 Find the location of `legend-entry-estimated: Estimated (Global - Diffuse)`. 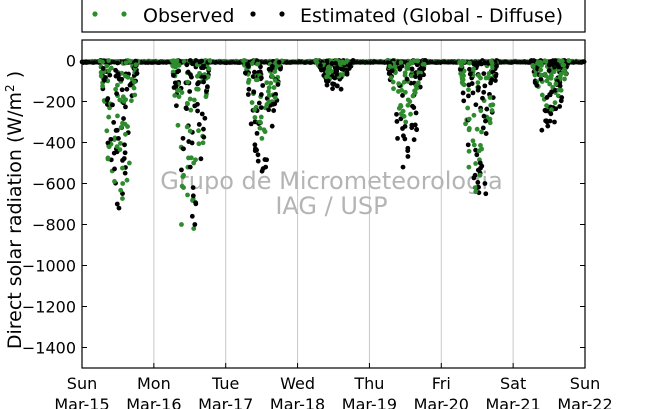

legend-entry-estimated: Estimated (Global - Diffuse) is located at coordinates (406, 16).